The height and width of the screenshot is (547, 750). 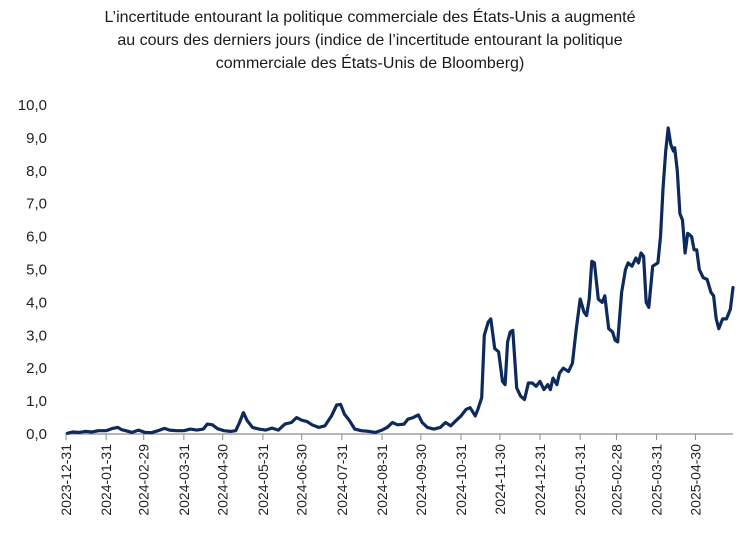 I want to click on x-tick-label: 2024-08-31, so click(x=382, y=480).